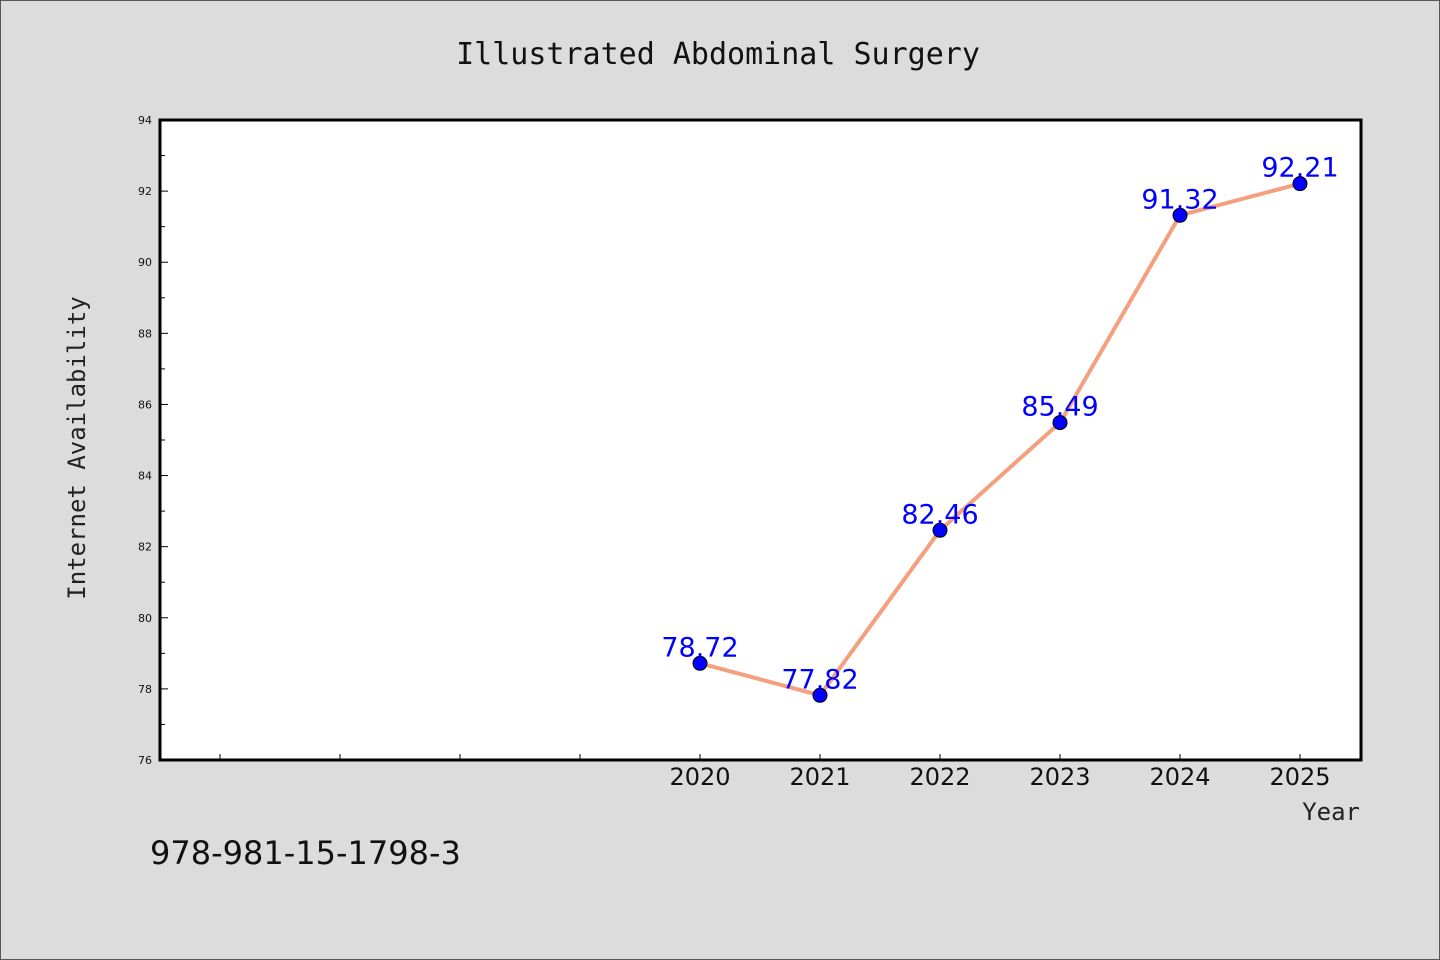 The width and height of the screenshot is (1440, 960). What do you see at coordinates (1179, 199) in the screenshot?
I see `data-label: 91.32` at bounding box center [1179, 199].